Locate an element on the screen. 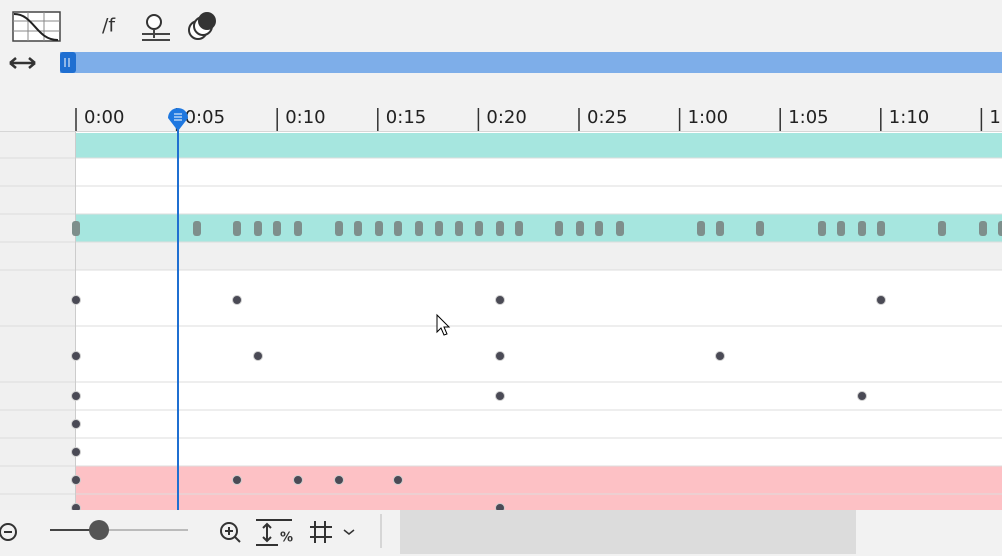 The height and width of the screenshot is (556, 1002). empty-row is located at coordinates (539, 256).